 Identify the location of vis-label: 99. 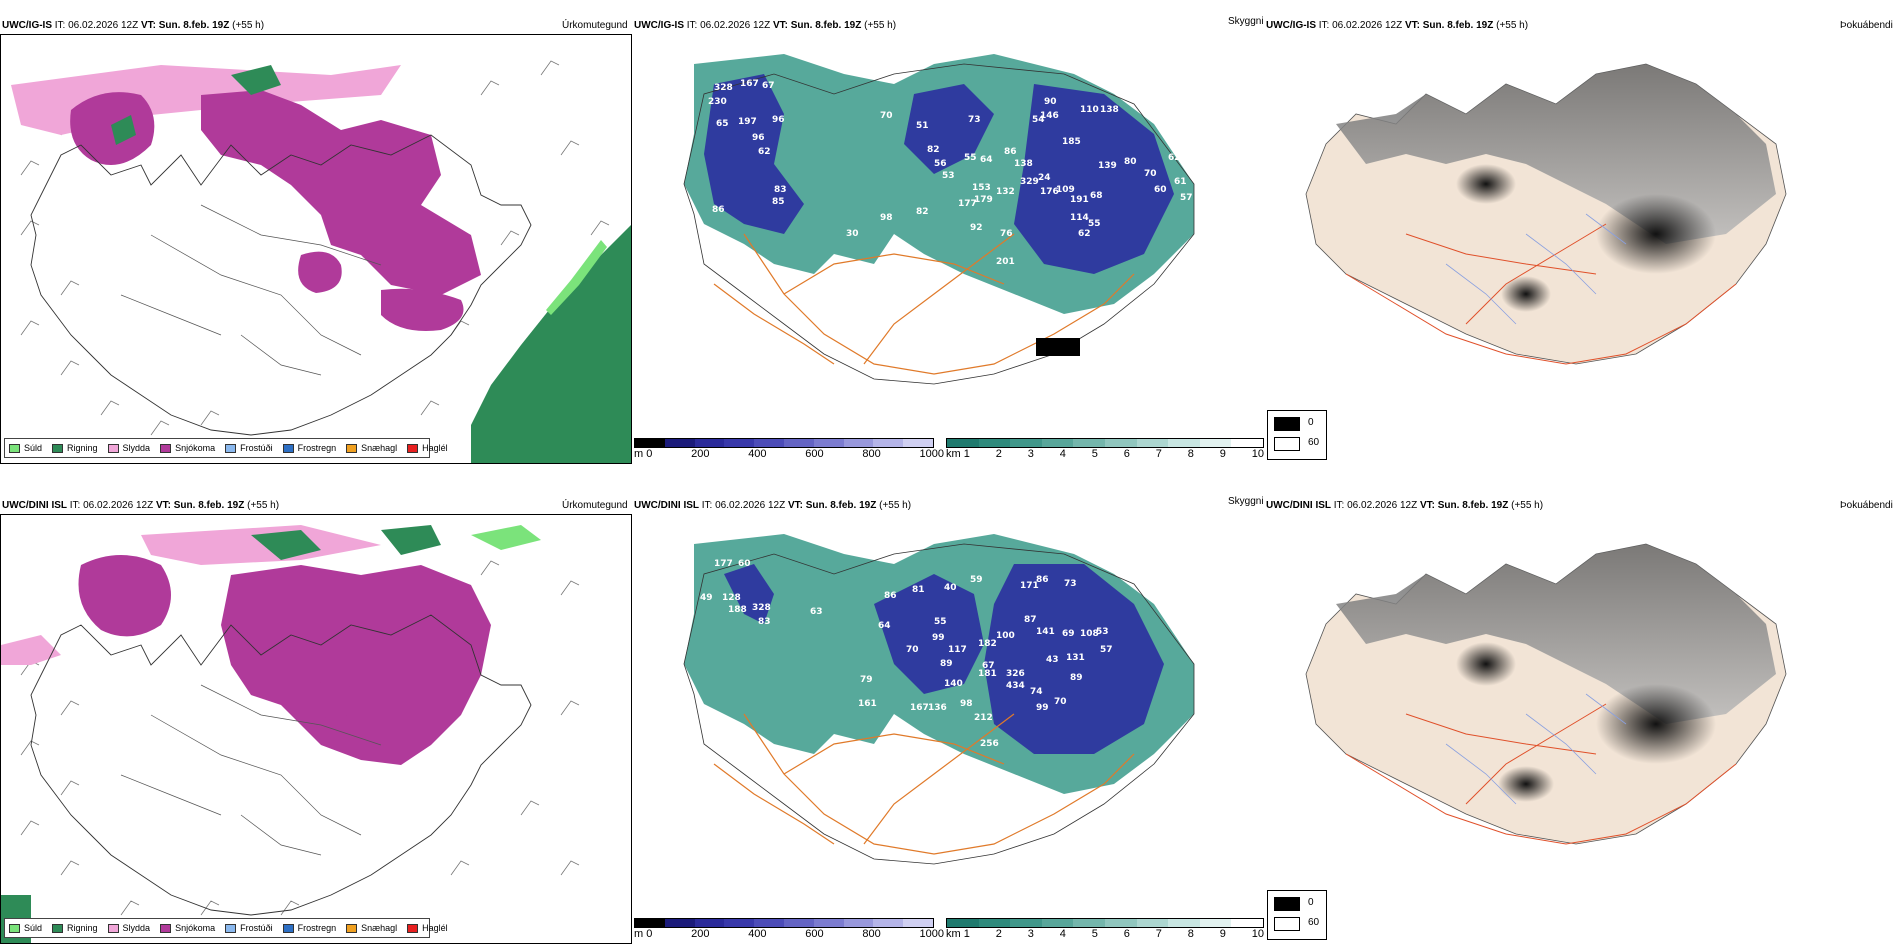
(1042, 708).